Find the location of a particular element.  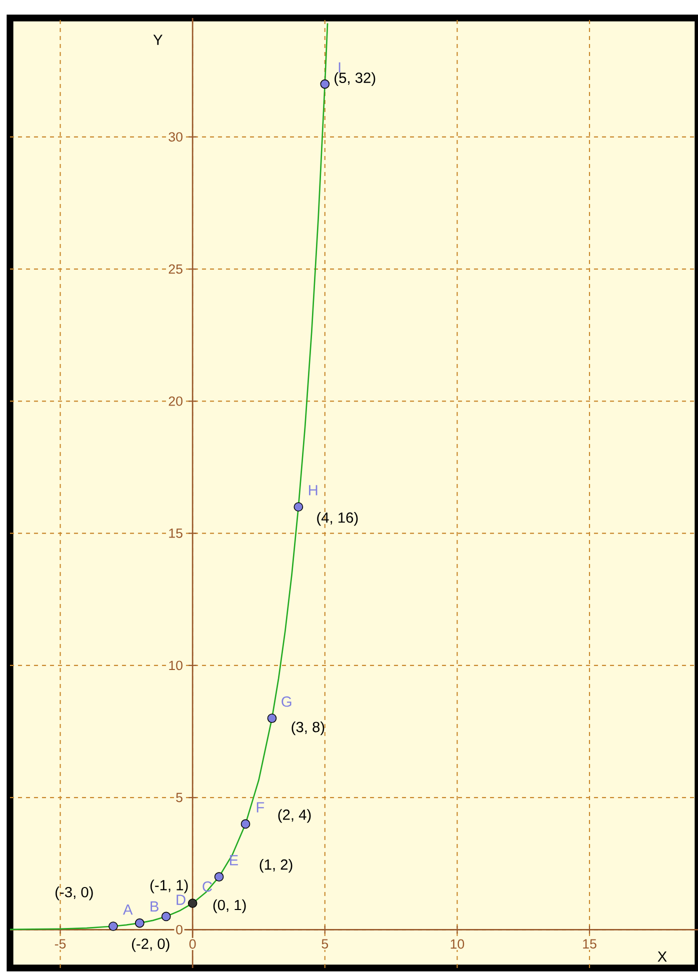

data-label: H is located at coordinates (313, 490).